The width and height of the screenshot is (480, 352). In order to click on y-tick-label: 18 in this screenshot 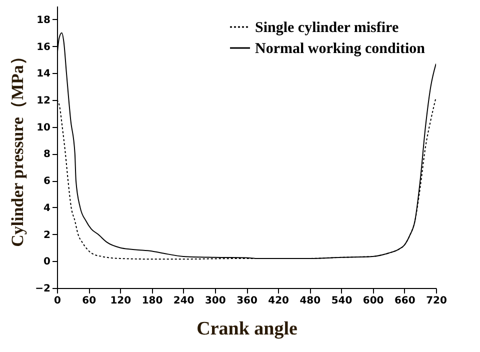, I will do `click(43, 20)`.